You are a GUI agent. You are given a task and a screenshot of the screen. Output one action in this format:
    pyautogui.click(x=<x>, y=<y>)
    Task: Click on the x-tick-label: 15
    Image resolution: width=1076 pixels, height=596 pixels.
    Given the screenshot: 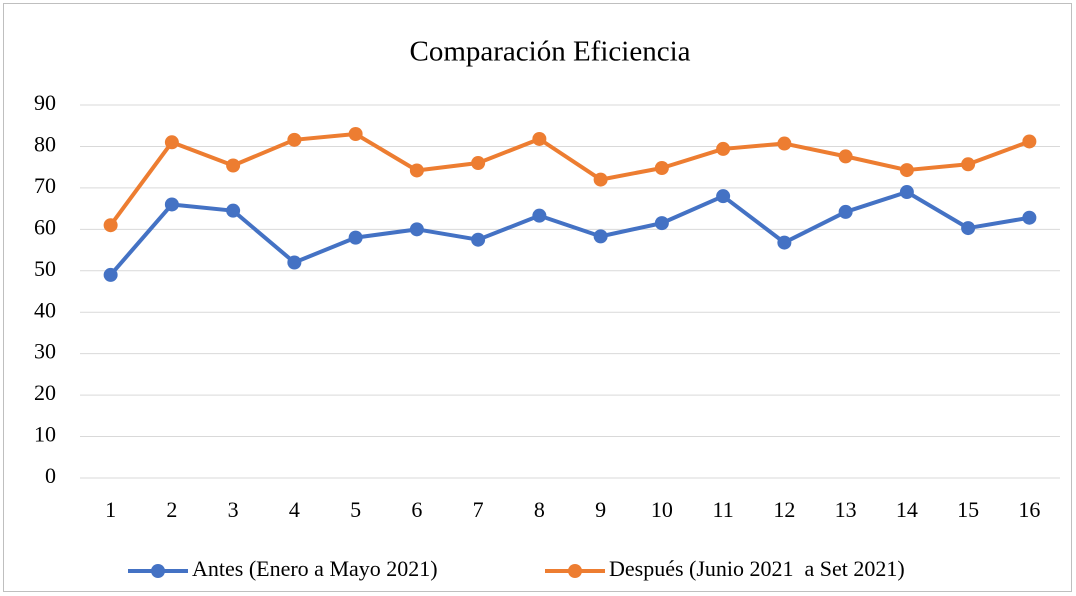 What is the action you would take?
    pyautogui.click(x=968, y=509)
    